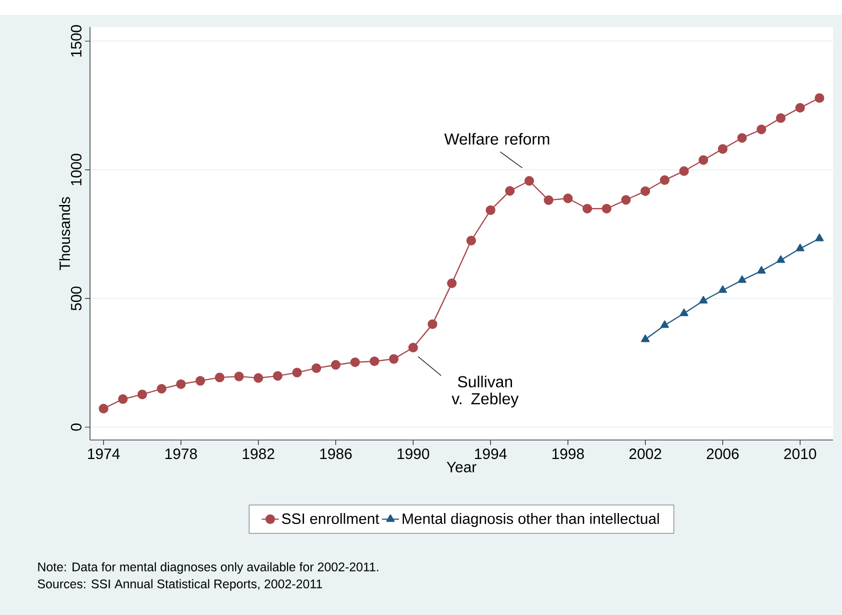  I want to click on y-tick-label: 0, so click(76, 427).